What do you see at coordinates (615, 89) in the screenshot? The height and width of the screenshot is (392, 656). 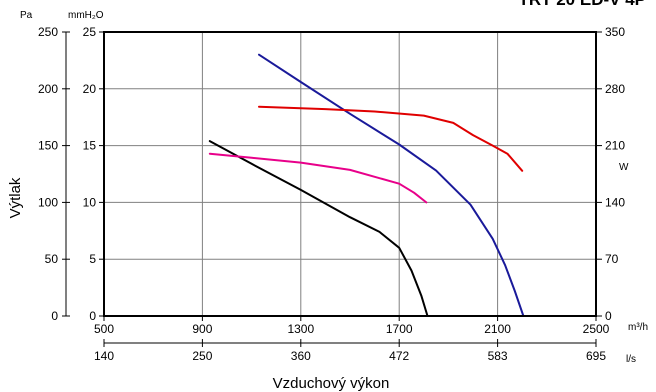 I see `y-tick-label-w: 280` at bounding box center [615, 89].